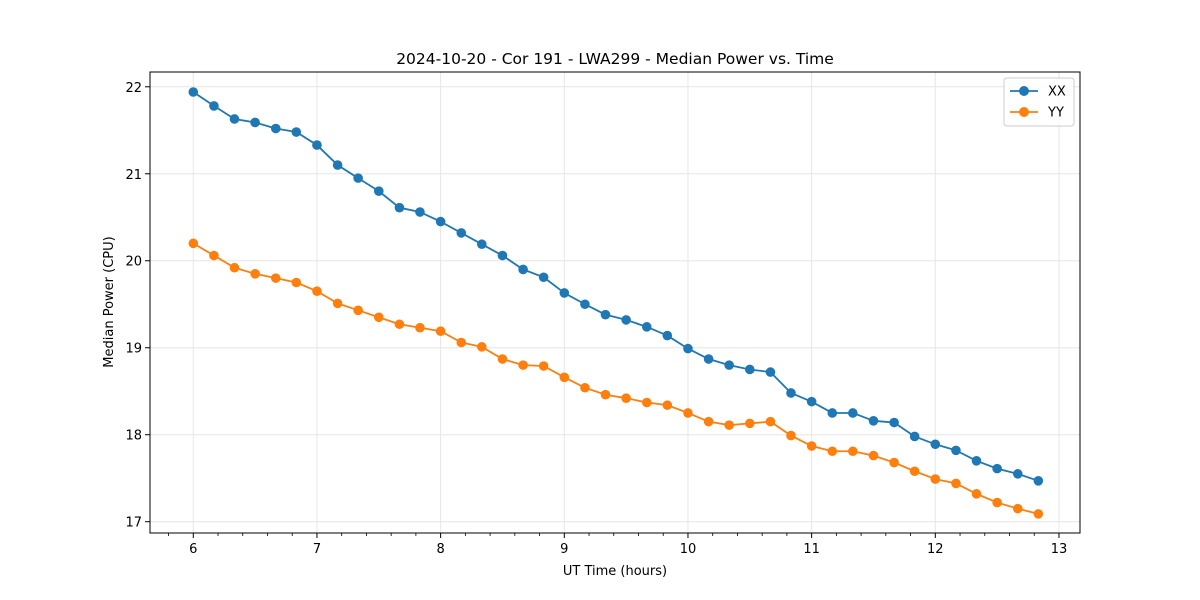 The width and height of the screenshot is (1200, 600). I want to click on y-axis-label: Median Power (CPU), so click(109, 301).